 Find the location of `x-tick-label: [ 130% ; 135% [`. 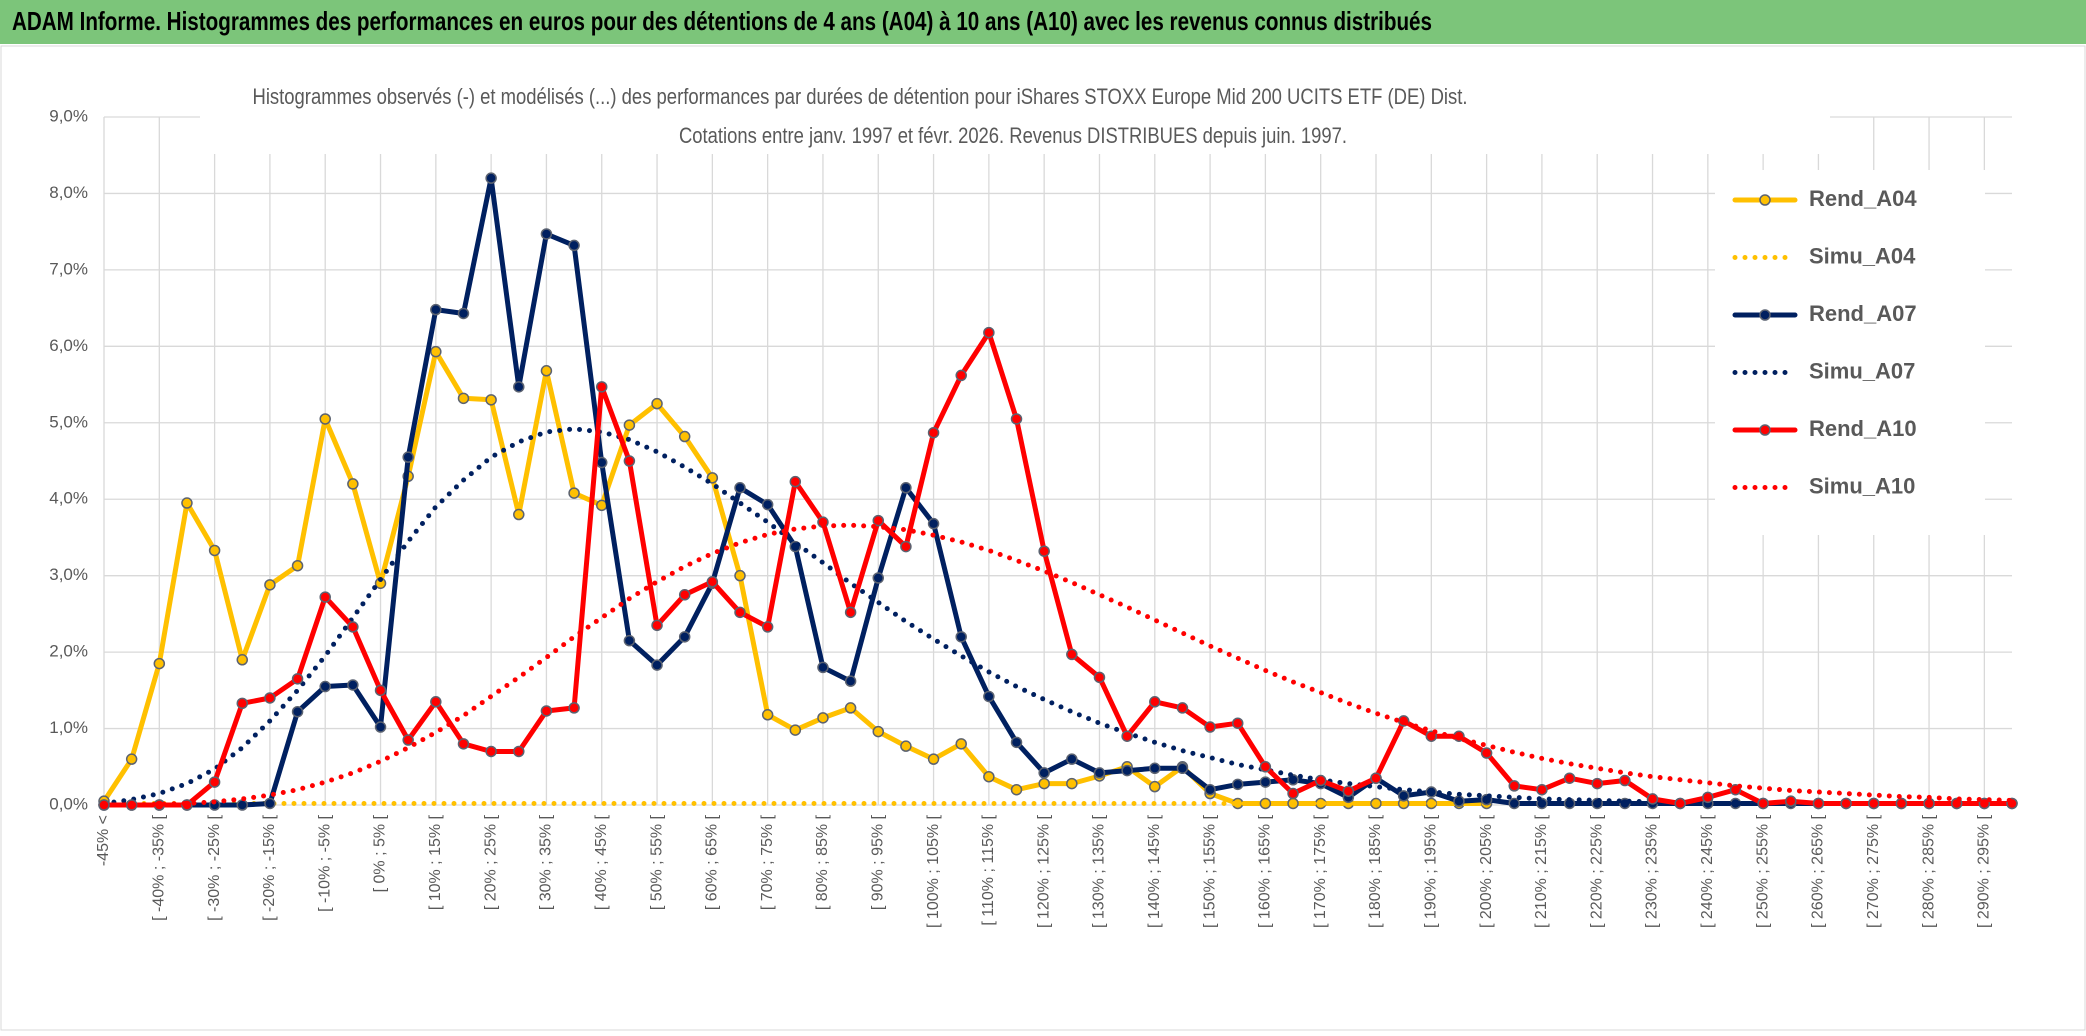

x-tick-label: [ 130% ; 135% [ is located at coordinates (1099, 871).